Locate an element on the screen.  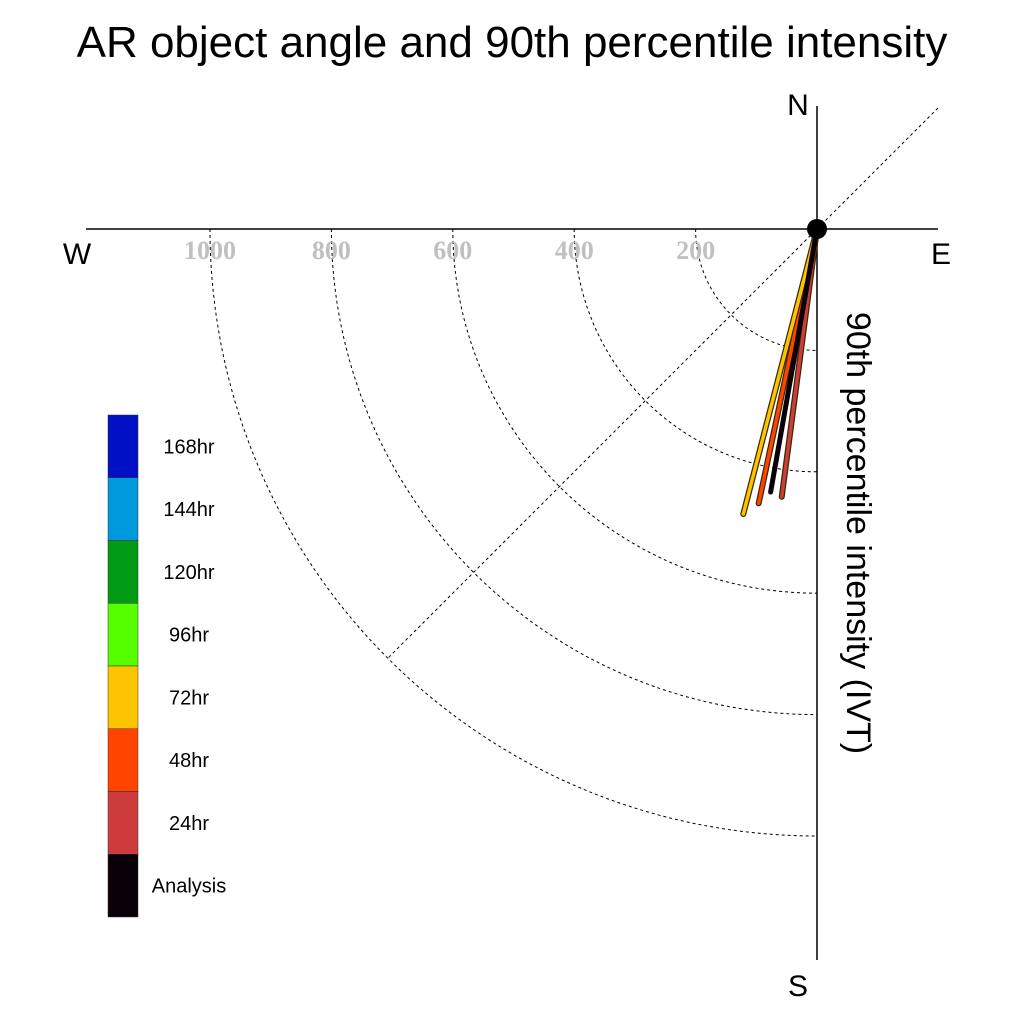
legend-label-120hr: 120hr is located at coordinates (188, 573).